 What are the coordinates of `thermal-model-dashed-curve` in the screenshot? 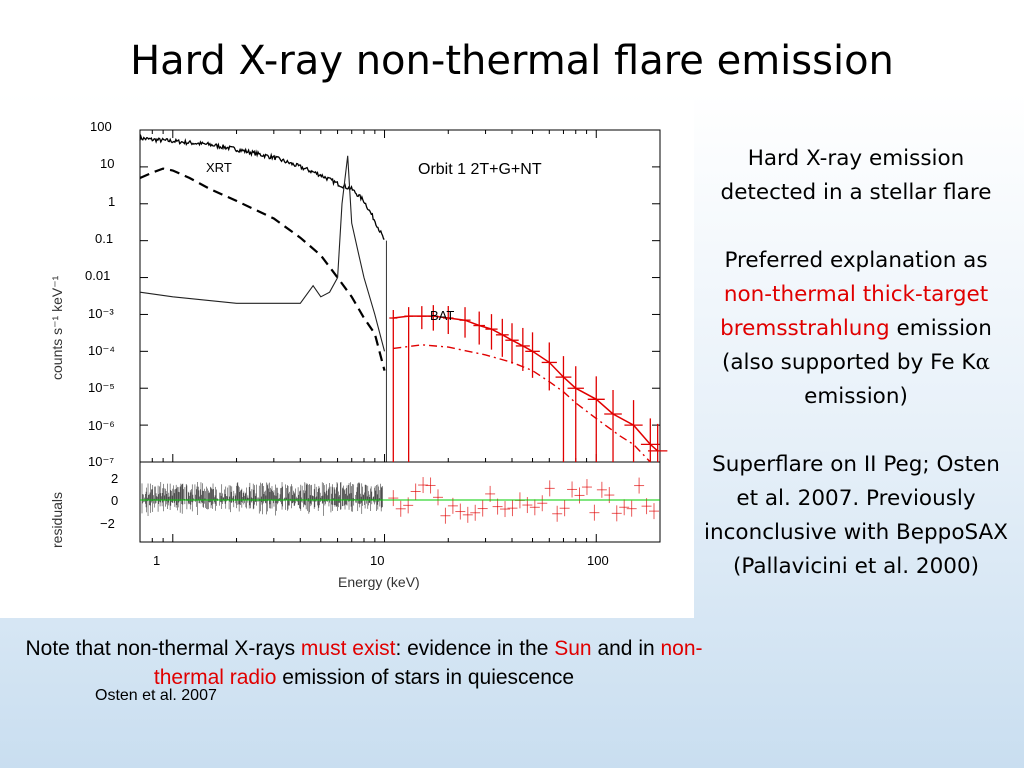 It's located at (262, 269).